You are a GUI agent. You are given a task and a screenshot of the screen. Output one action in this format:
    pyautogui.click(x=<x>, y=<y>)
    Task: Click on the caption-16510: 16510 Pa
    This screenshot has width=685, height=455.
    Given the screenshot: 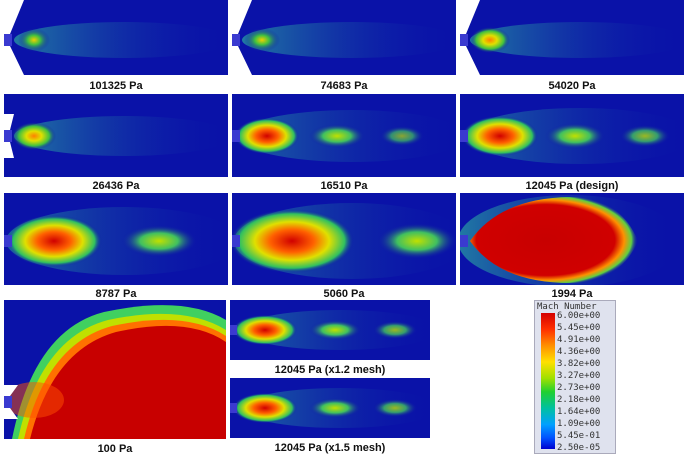 What is the action you would take?
    pyautogui.click(x=344, y=186)
    